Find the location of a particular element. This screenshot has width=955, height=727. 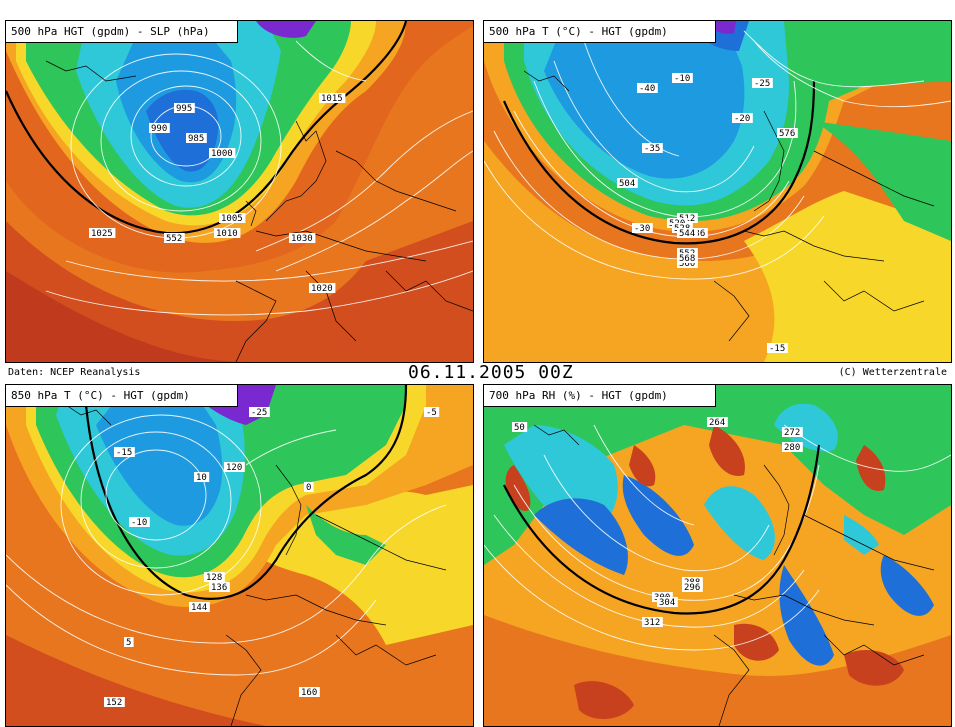

contour-label: 312 is located at coordinates (652, 622).